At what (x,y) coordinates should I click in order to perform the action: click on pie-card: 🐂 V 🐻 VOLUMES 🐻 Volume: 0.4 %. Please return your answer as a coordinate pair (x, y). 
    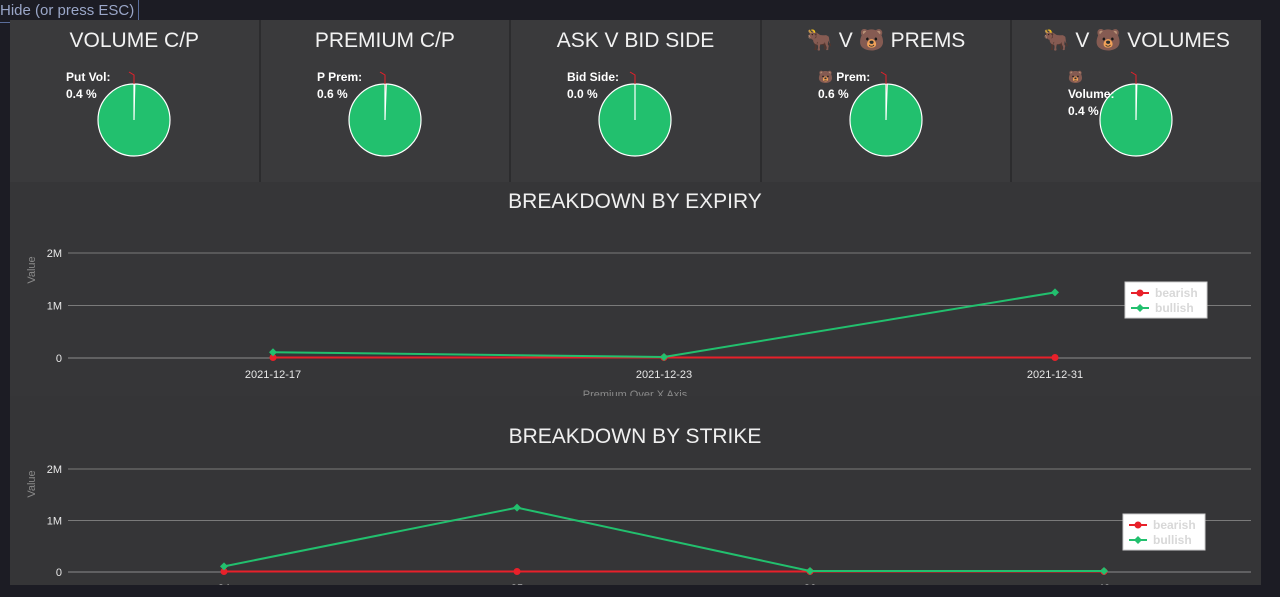
    Looking at the image, I should click on (1136, 101).